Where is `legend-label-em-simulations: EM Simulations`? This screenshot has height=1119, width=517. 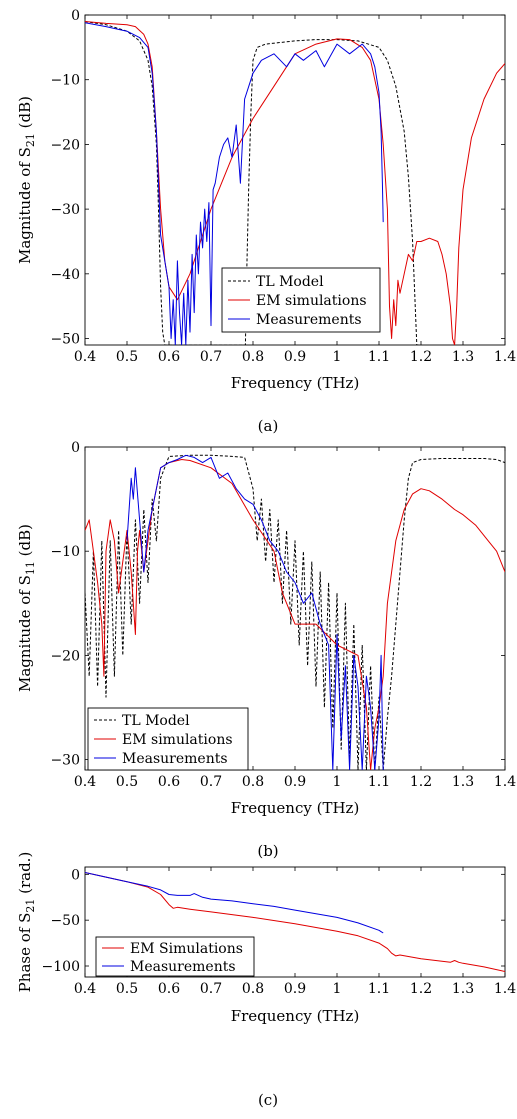 legend-label-em-simulations: EM Simulations is located at coordinates (186, 949).